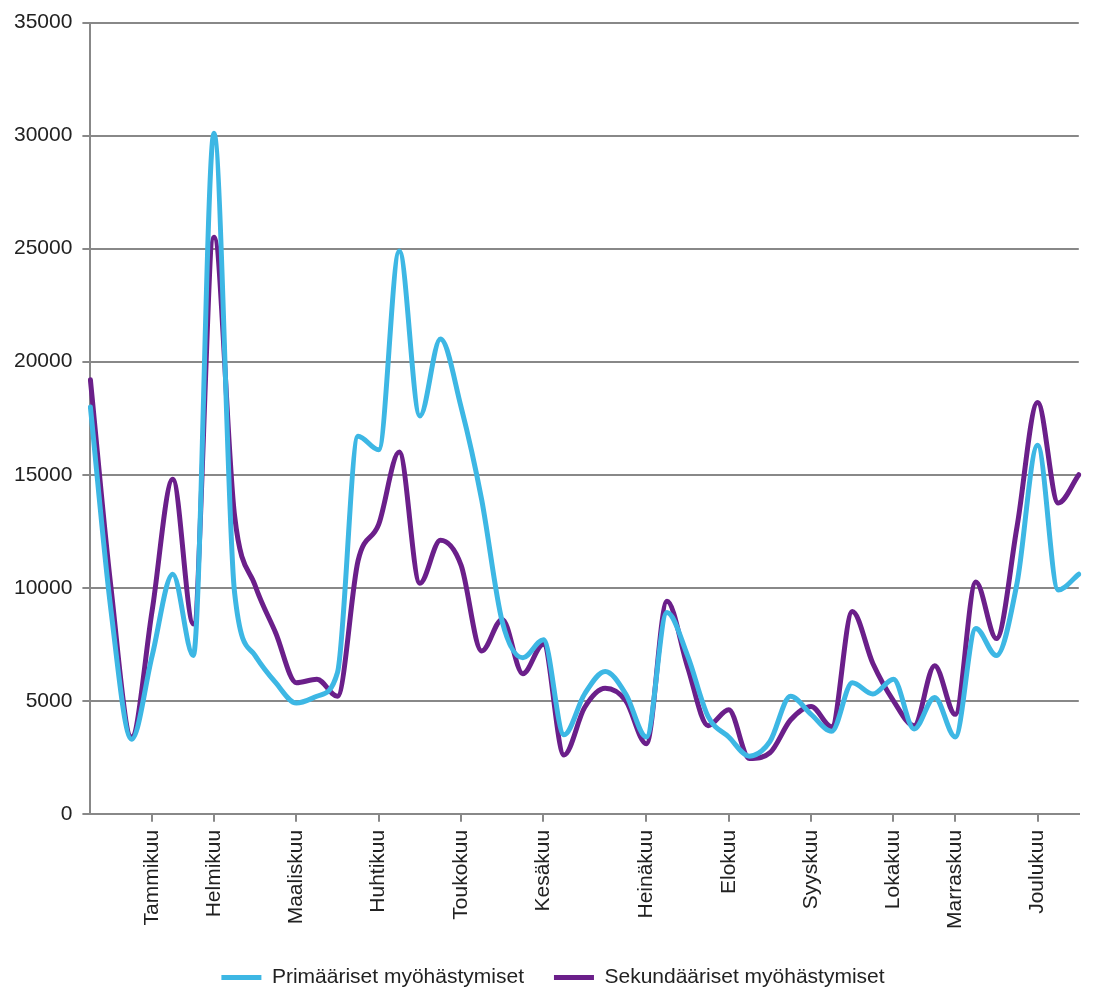 Image resolution: width=1112 pixels, height=1006 pixels. What do you see at coordinates (43, 134) in the screenshot?
I see `y-tick-label: 30000` at bounding box center [43, 134].